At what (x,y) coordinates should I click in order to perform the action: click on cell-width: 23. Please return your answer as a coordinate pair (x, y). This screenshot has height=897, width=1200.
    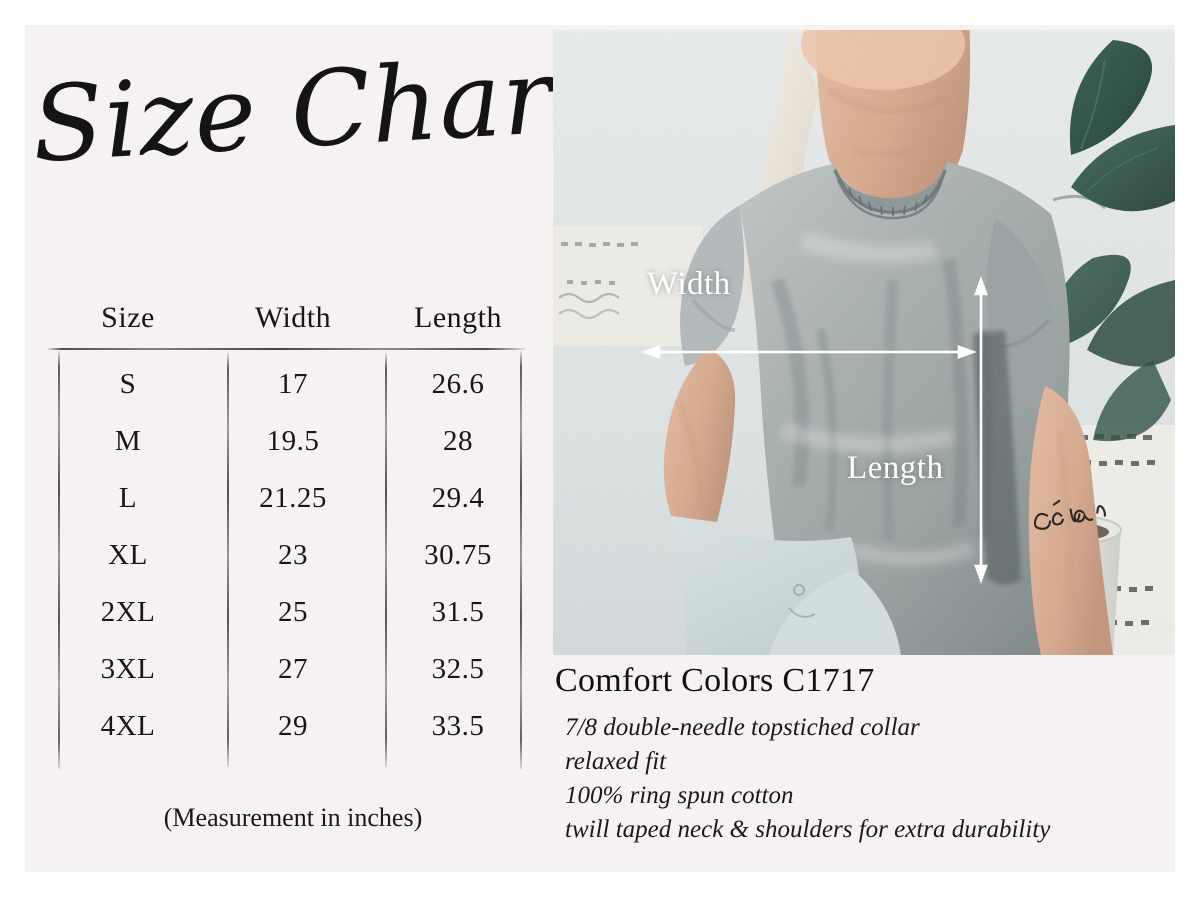
    Looking at the image, I should click on (293, 555).